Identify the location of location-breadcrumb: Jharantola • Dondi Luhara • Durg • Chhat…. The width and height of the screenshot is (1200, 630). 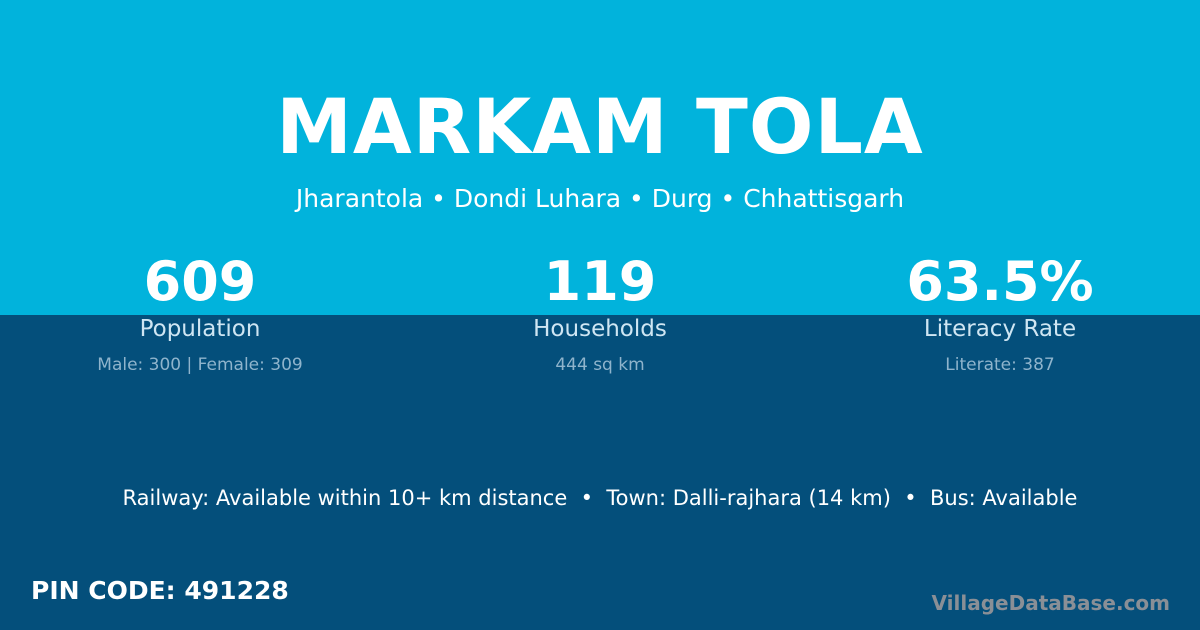
(600, 198).